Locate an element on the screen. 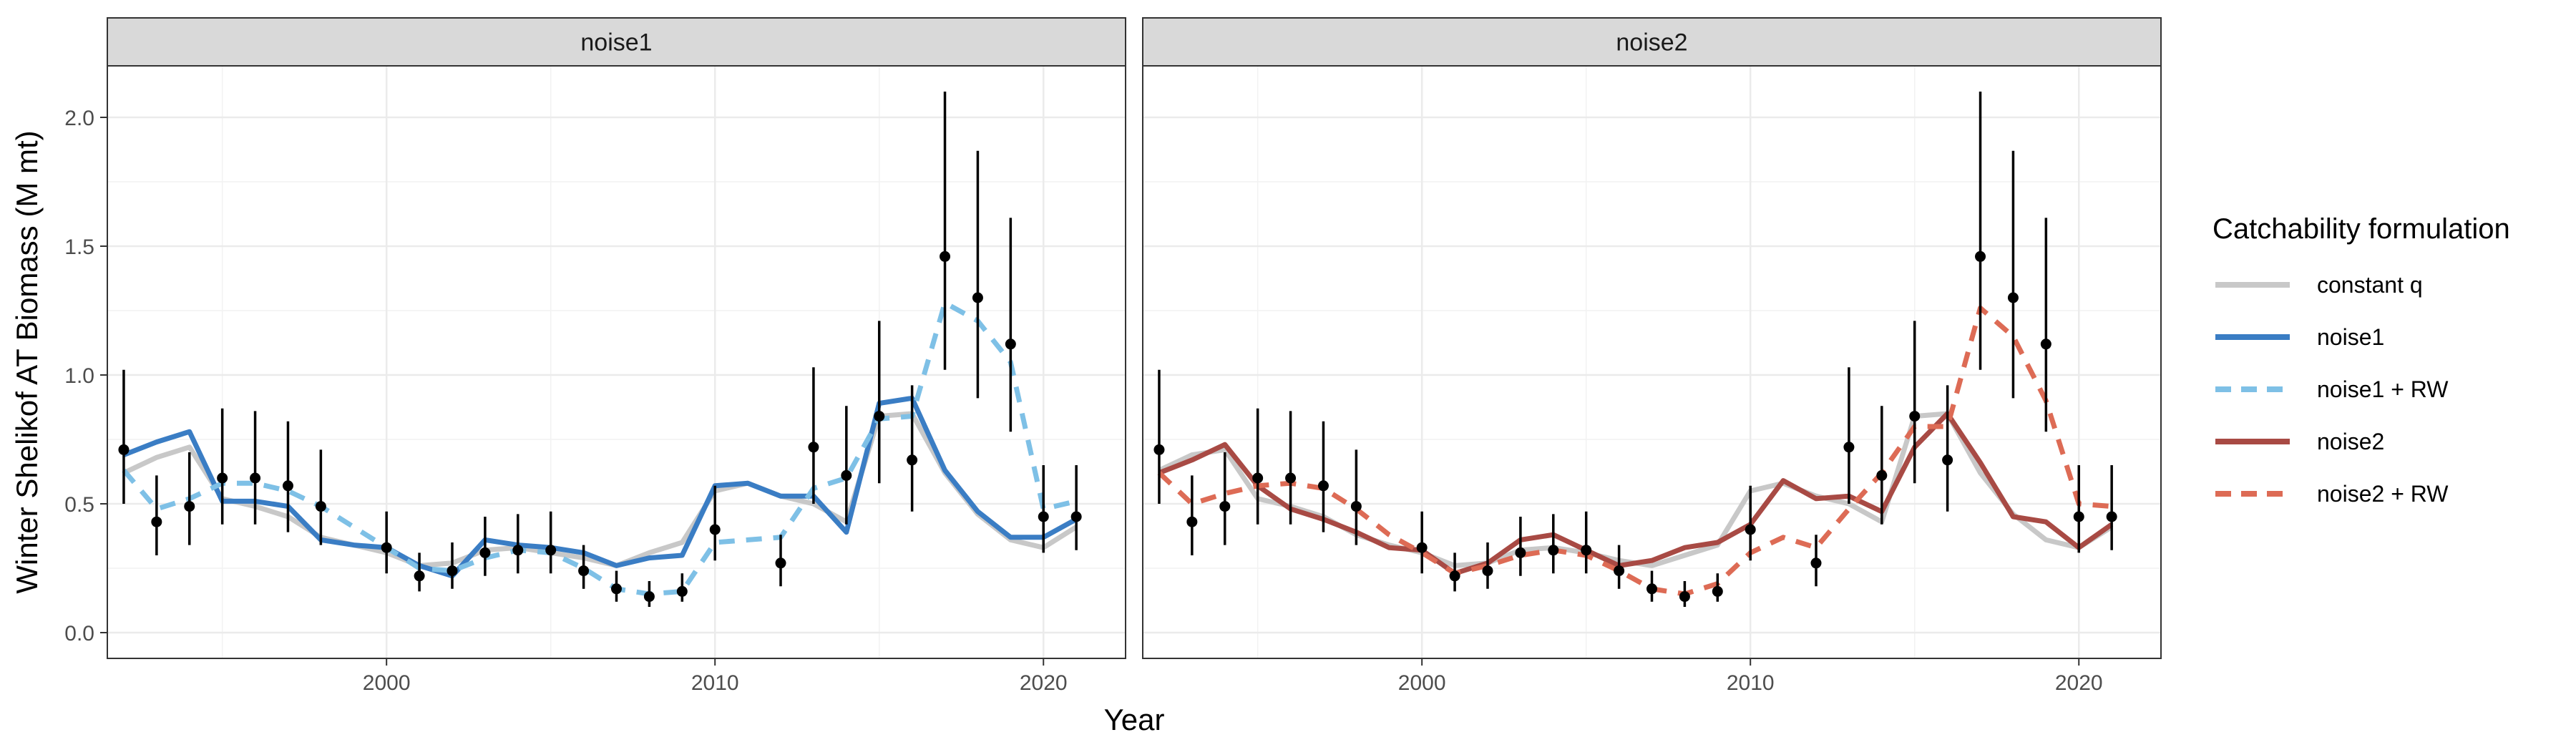 This screenshot has height=755, width=2576. legend-title: Catchability formulation is located at coordinates (2361, 229).